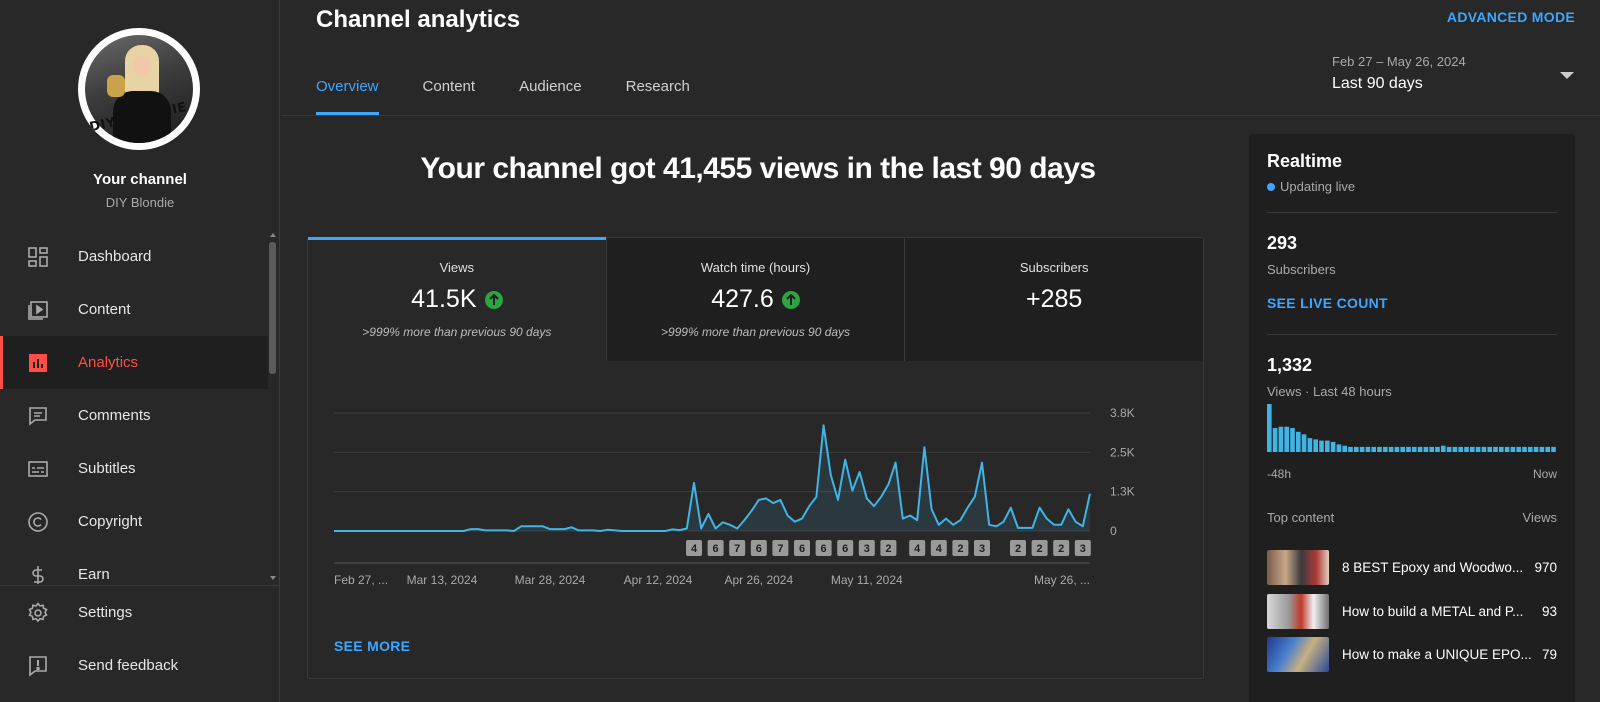  Describe the element at coordinates (1549, 654) in the screenshot. I see `video-views: 79` at that location.